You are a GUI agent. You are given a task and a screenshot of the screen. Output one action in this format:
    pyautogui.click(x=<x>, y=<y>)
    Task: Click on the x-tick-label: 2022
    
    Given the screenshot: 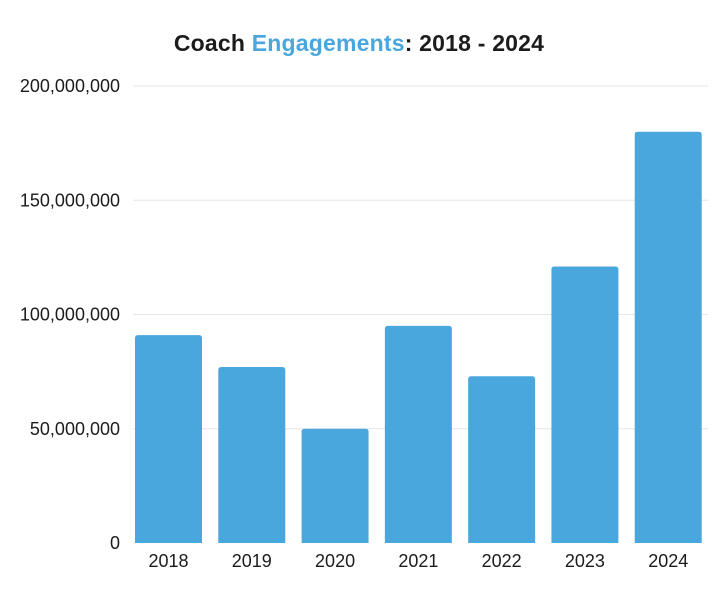 What is the action you would take?
    pyautogui.click(x=502, y=561)
    